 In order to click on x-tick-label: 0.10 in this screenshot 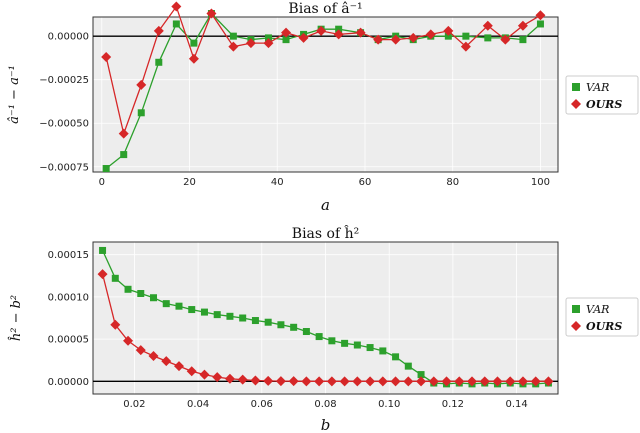, I will do `click(389, 404)`.